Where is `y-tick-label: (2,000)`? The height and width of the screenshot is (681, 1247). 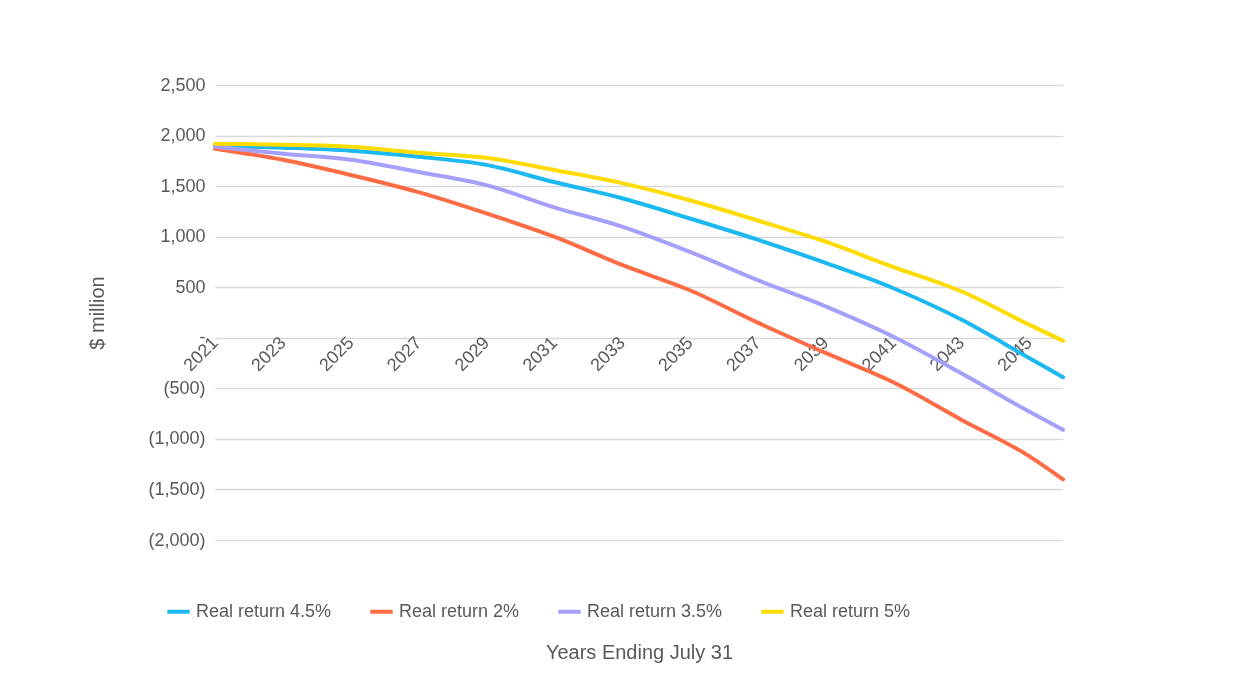 y-tick-label: (2,000) is located at coordinates (177, 539).